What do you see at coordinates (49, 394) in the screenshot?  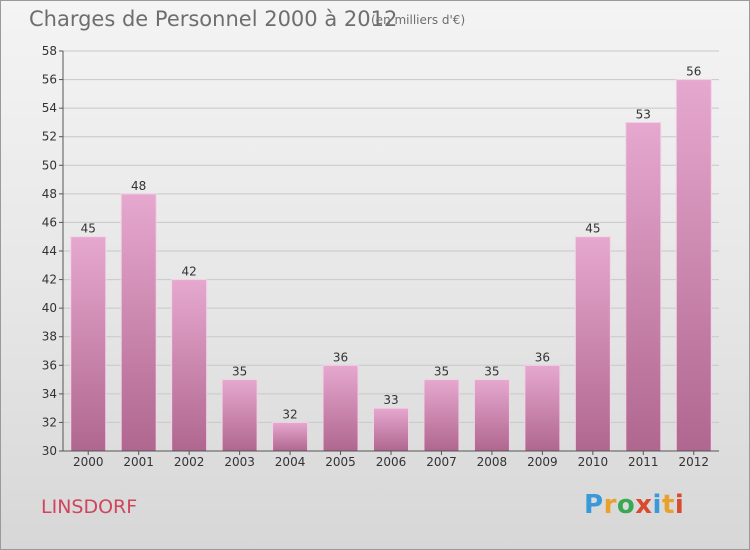 I see `y-tick-label: 34` at bounding box center [49, 394].